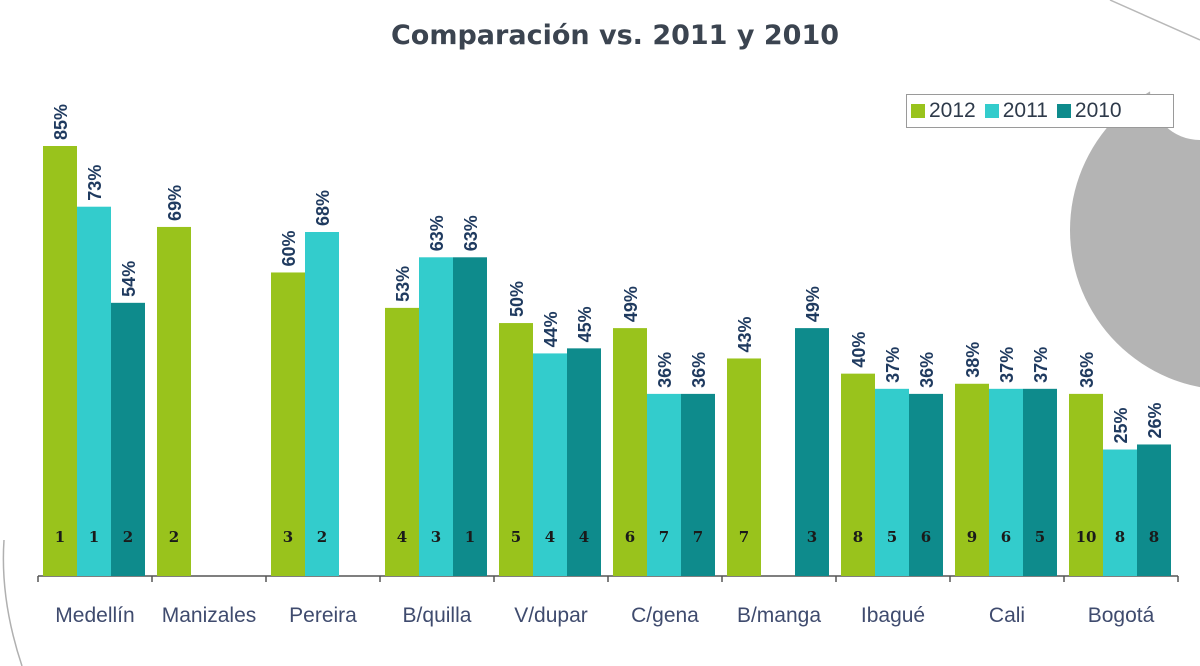 This screenshot has height=666, width=1200. I want to click on bar-value-label: 68%, so click(323, 208).